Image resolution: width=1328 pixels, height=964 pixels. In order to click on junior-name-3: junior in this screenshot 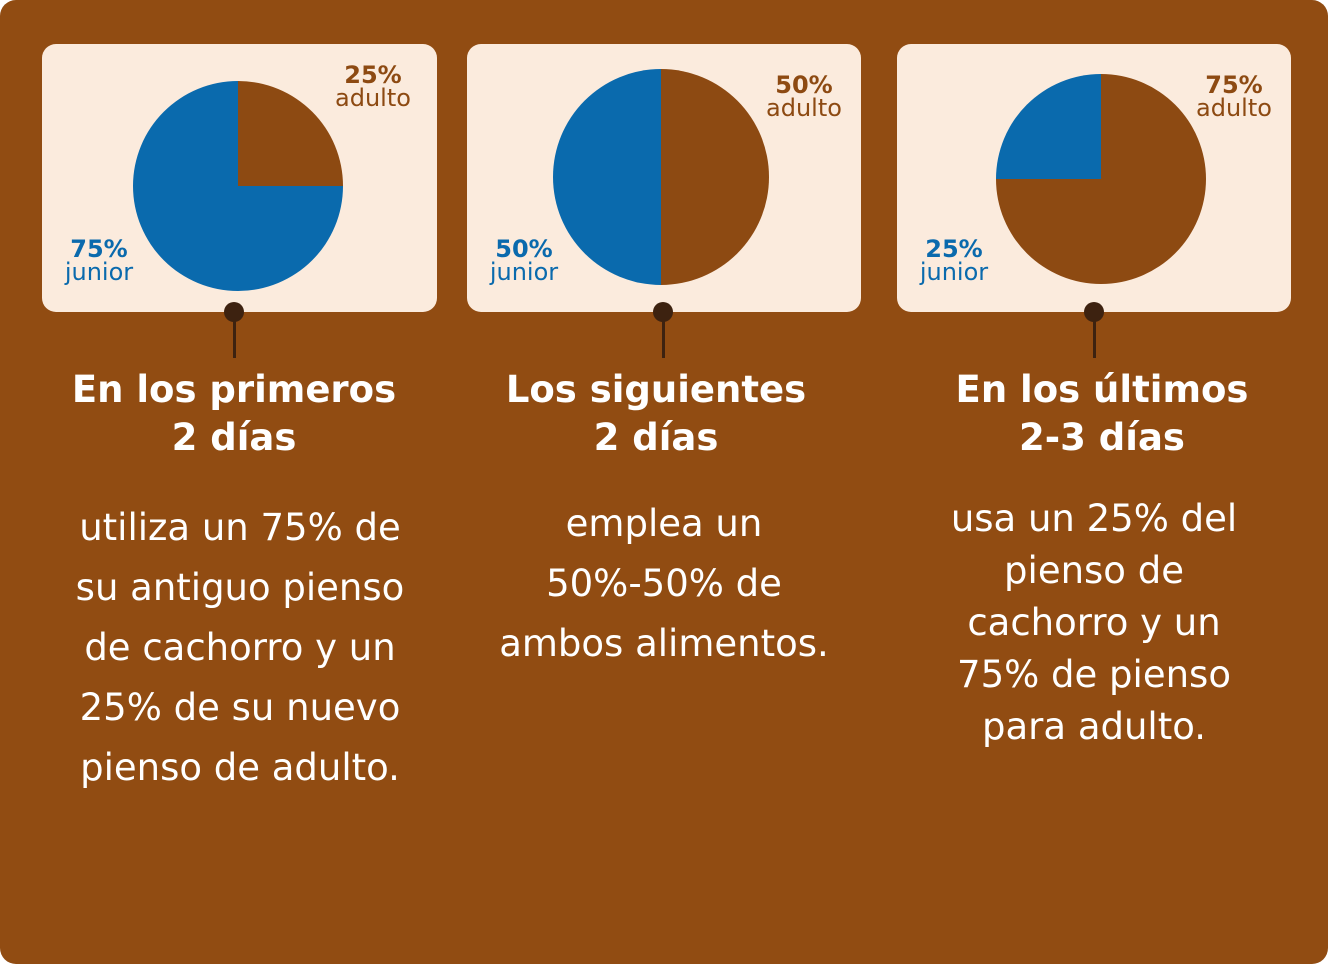, I will do `click(954, 272)`.